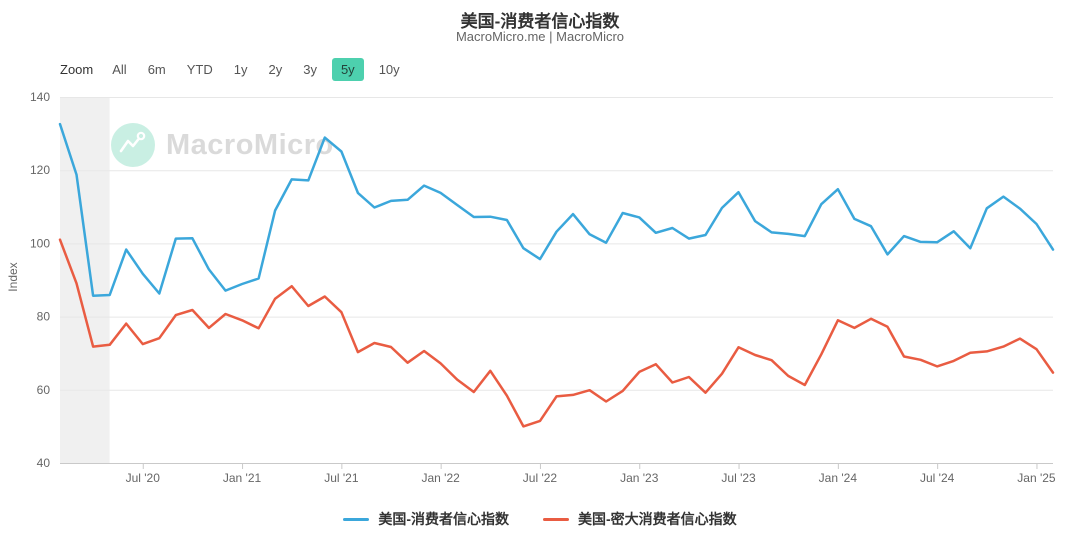 The height and width of the screenshot is (544, 1080). What do you see at coordinates (389, 69) in the screenshot?
I see `range-button-10y: 10y` at bounding box center [389, 69].